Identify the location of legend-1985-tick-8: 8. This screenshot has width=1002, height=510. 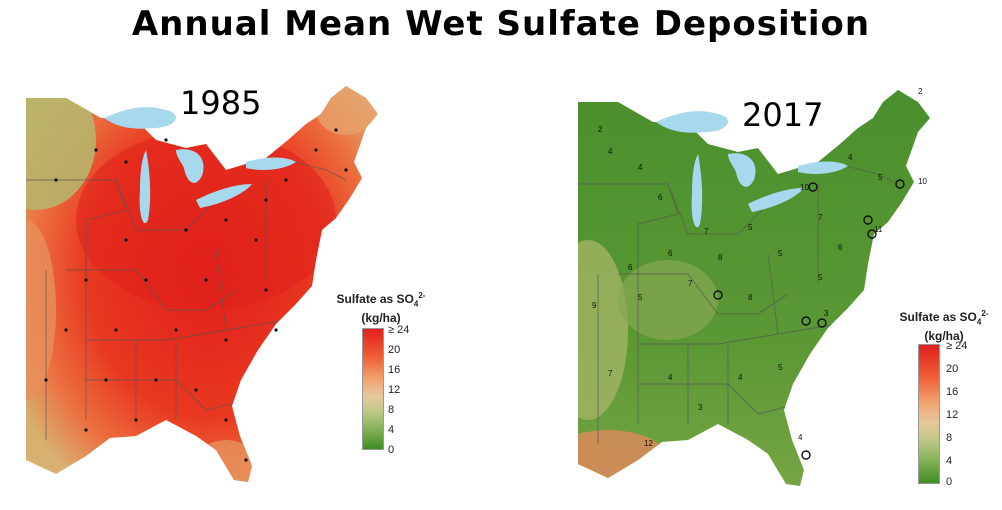
(391, 410).